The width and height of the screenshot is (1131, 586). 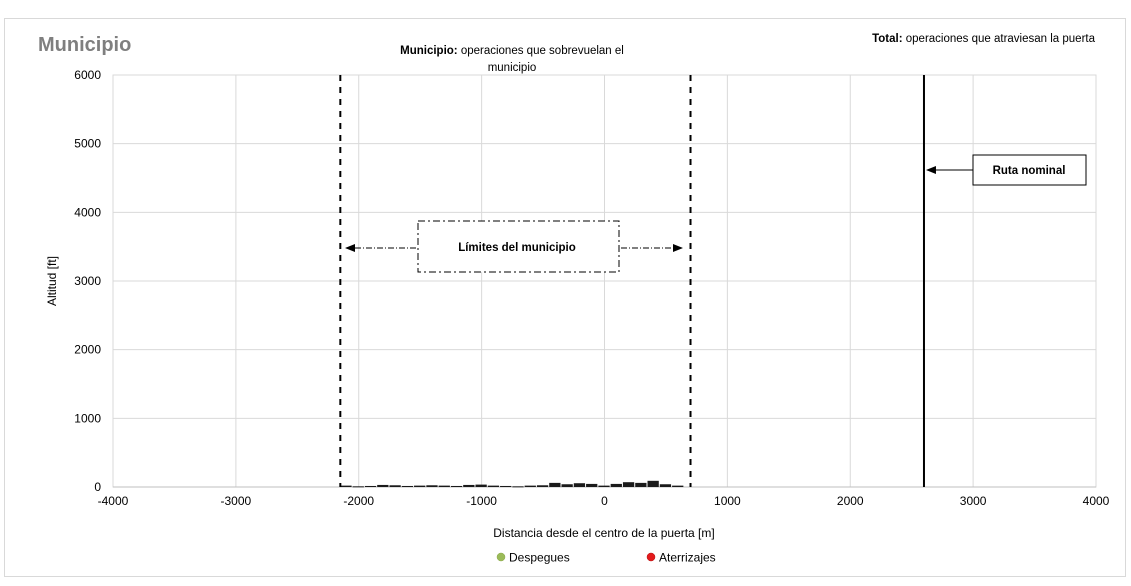 What do you see at coordinates (541, 51) in the screenshot?
I see `municipio-note-text: operaciones que sobrevuelan el` at bounding box center [541, 51].